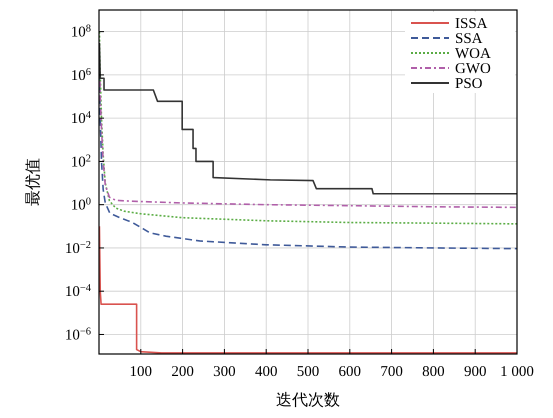 This screenshot has width=553, height=418. Describe the element at coordinates (80, 205) in the screenshot. I see `y-tick-label: 10$^{0}$` at that location.